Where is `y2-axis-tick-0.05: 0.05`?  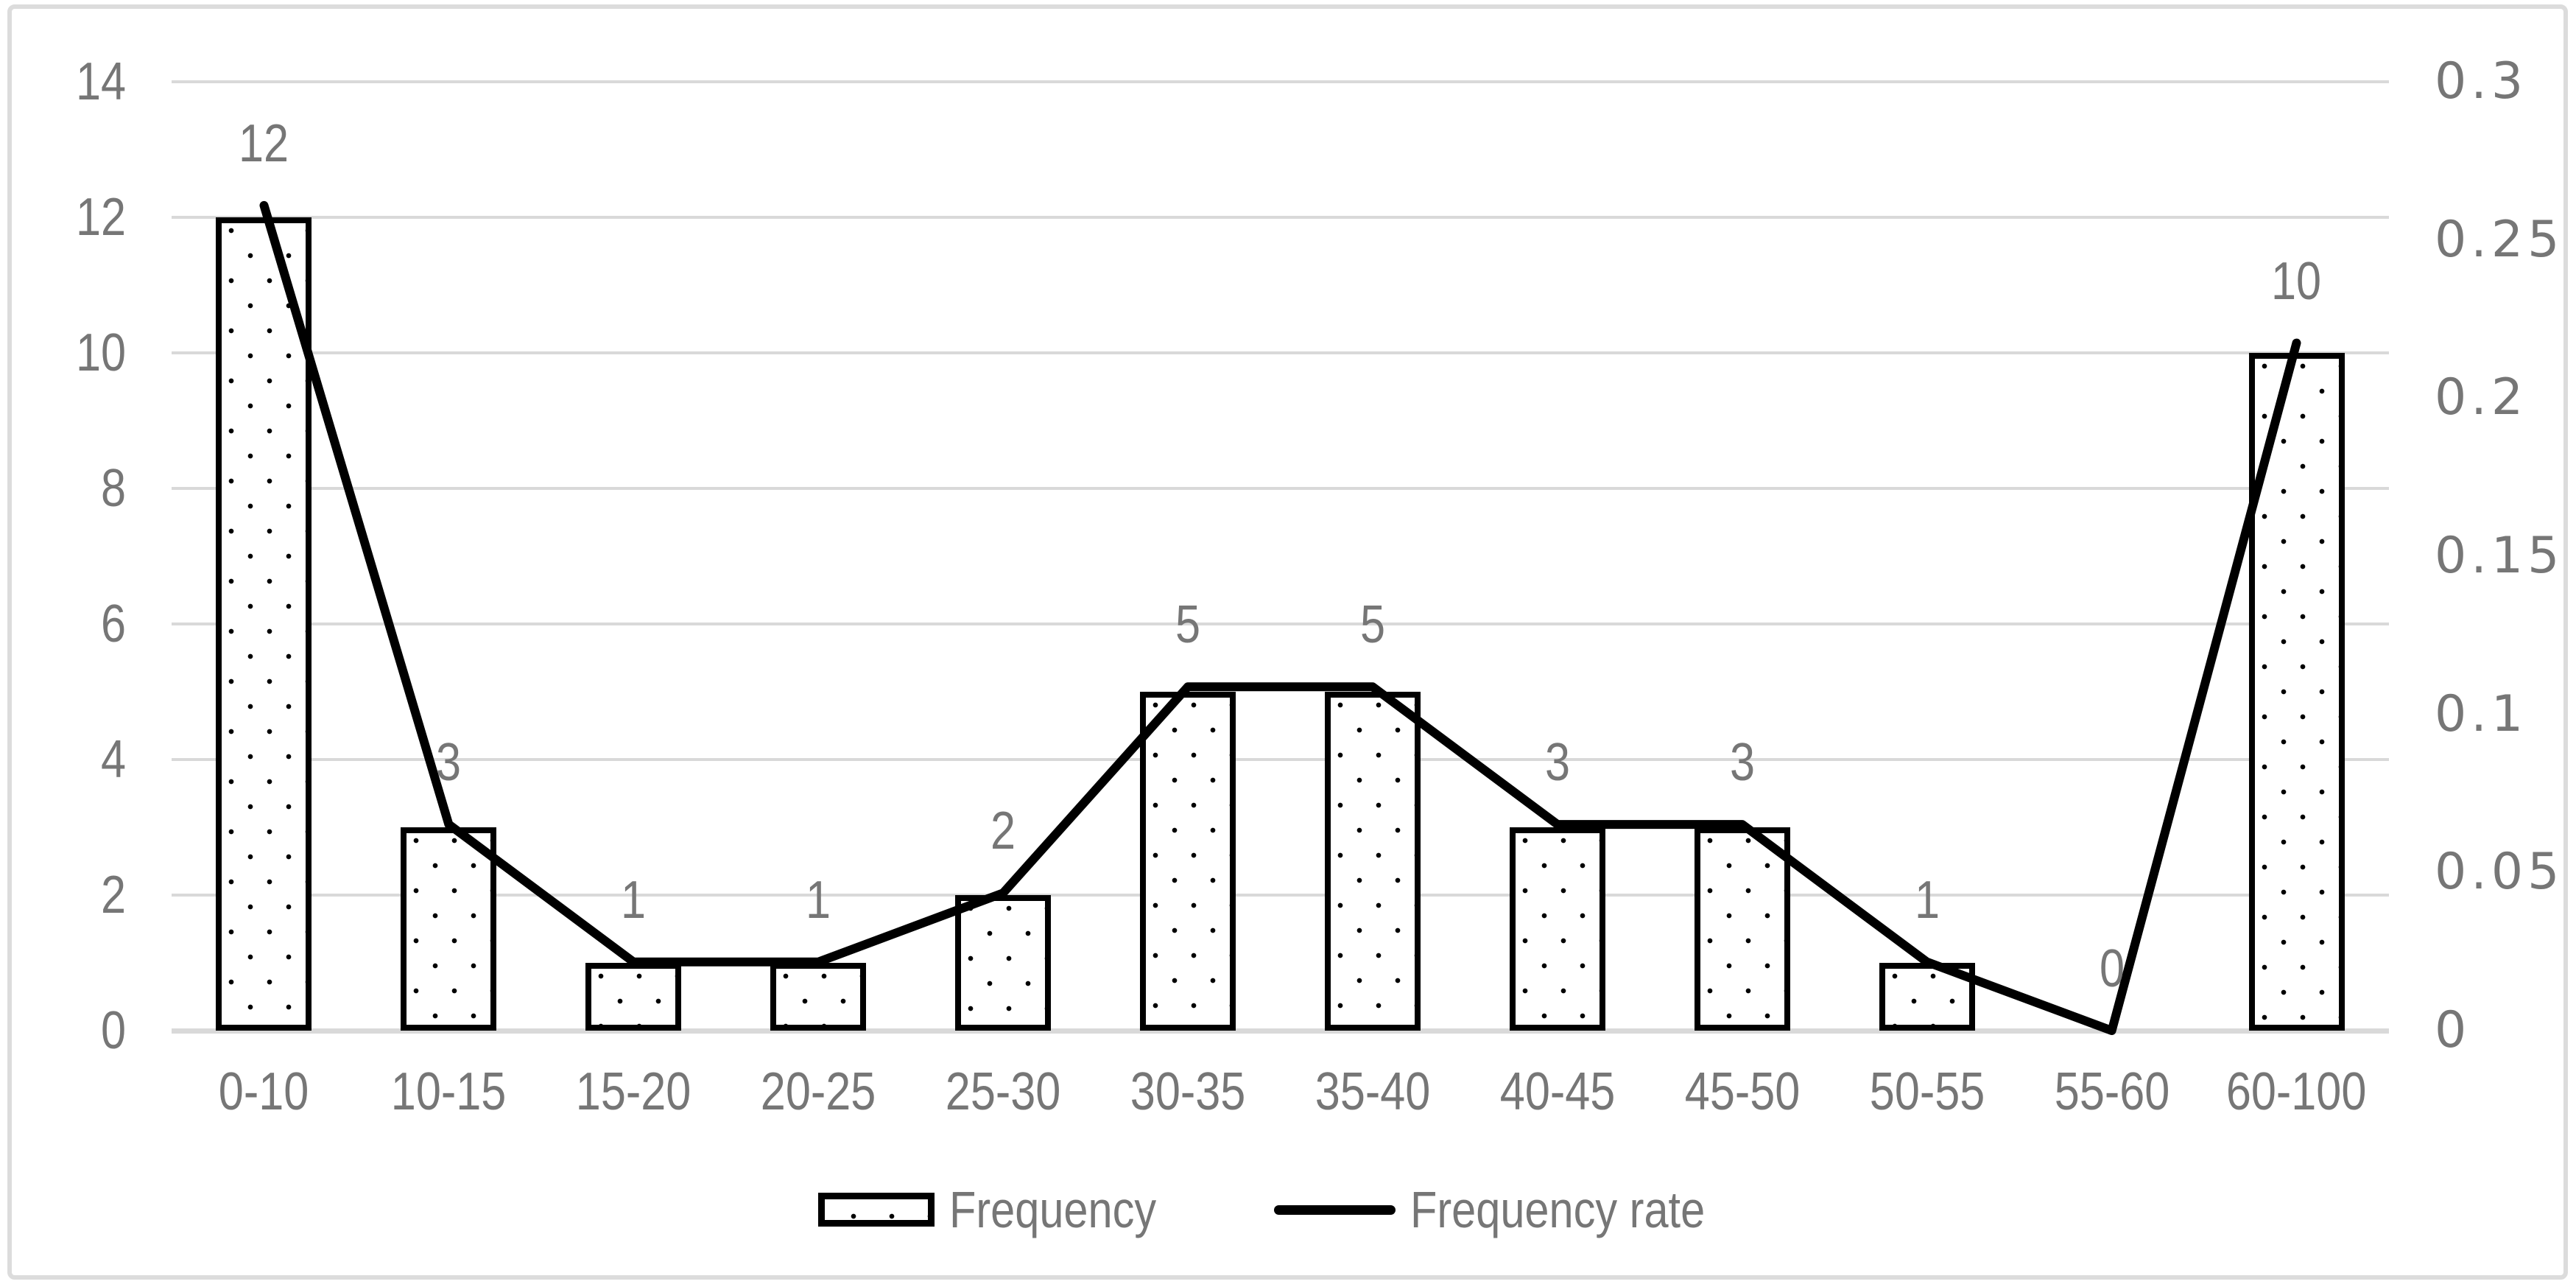 y2-axis-tick-0.05: 0.05 is located at coordinates (2499, 872).